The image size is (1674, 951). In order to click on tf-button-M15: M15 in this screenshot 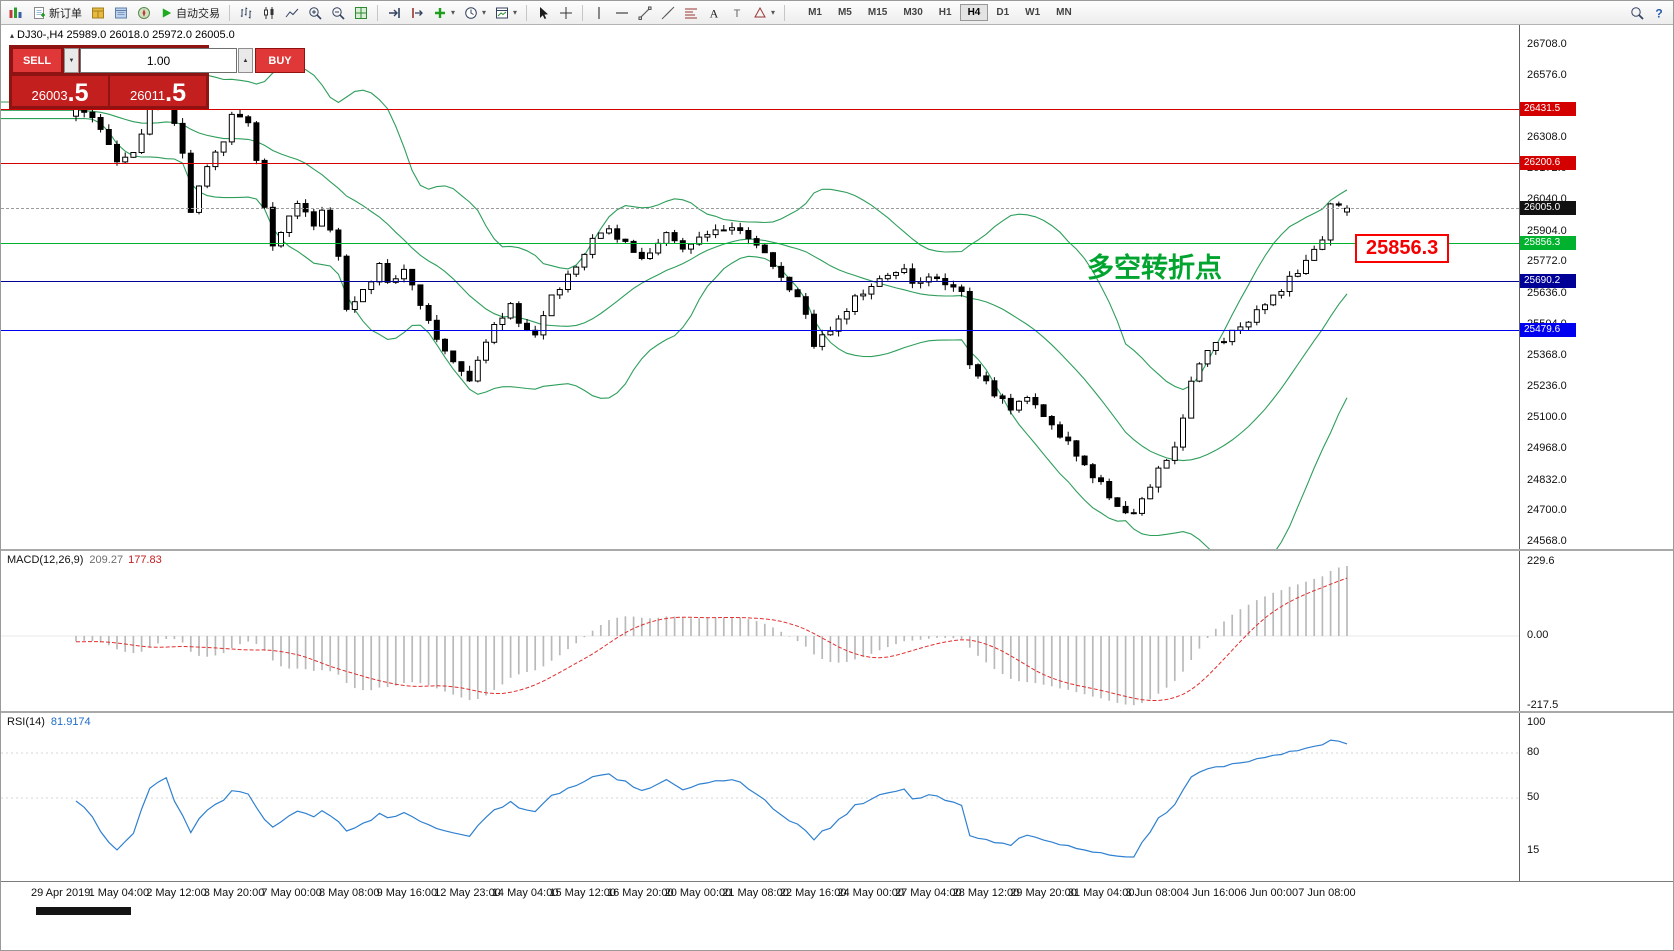, I will do `click(877, 12)`.